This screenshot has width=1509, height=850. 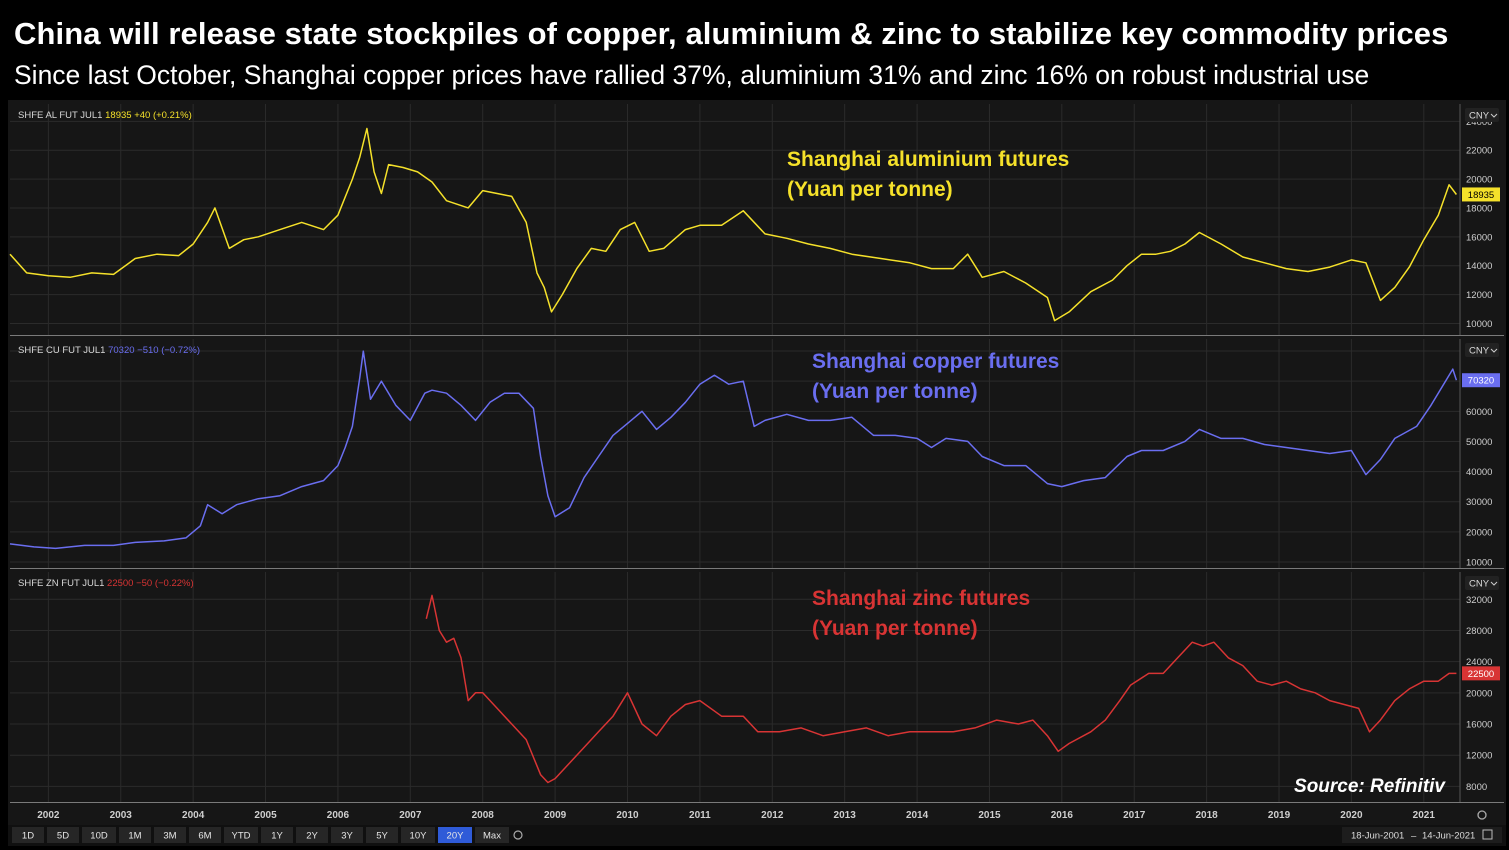 I want to click on range-button-5d, so click(x=63, y=835).